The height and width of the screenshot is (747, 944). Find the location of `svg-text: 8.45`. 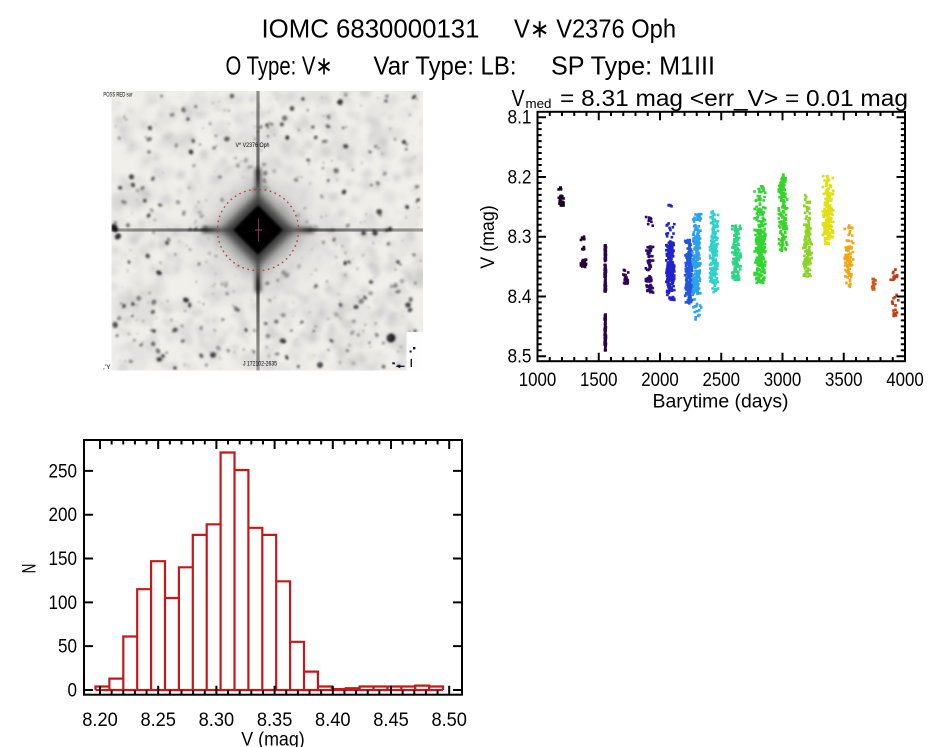

svg-text: 8.45 is located at coordinates (391, 720).